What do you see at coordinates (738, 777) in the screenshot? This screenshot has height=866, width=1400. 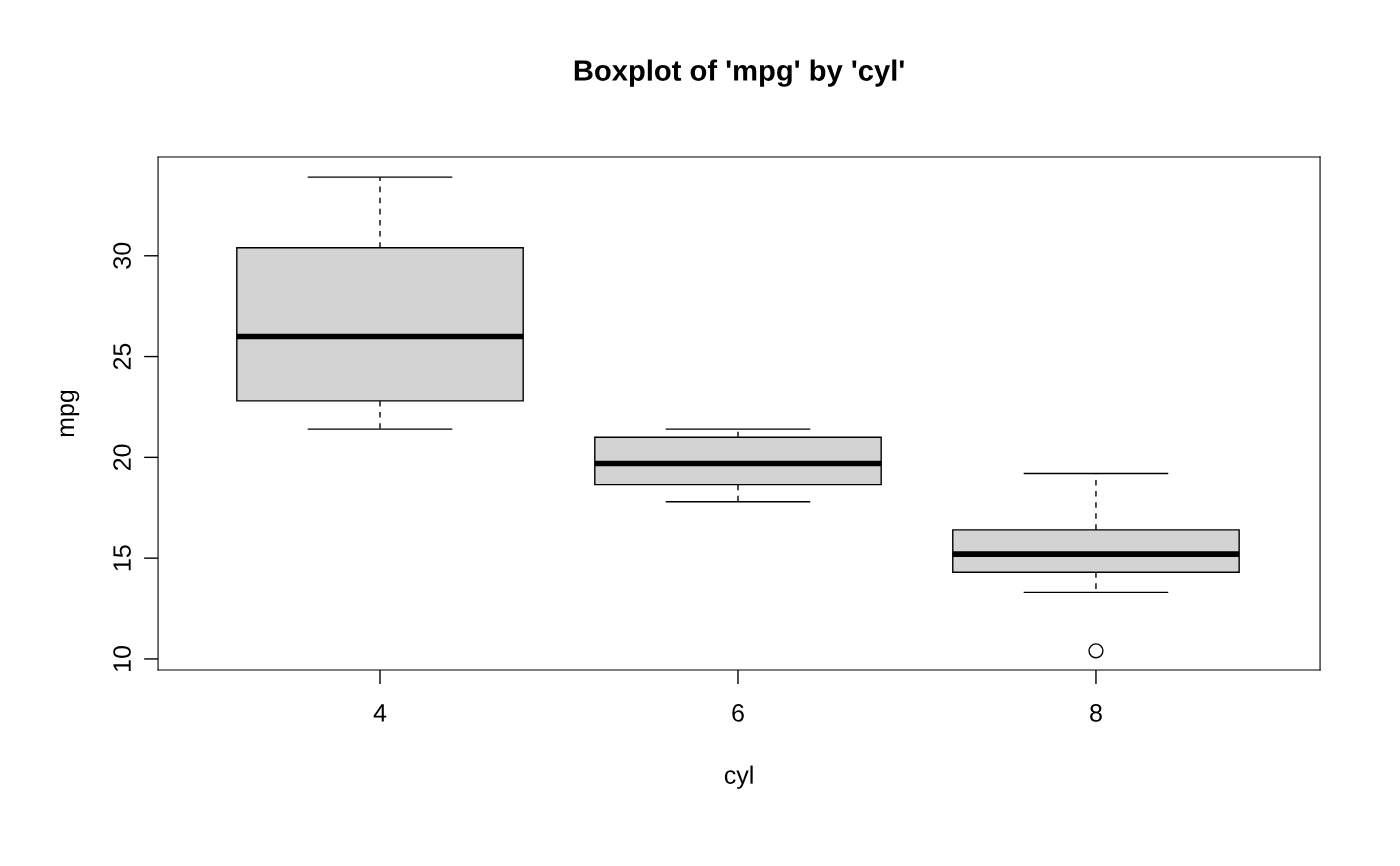 I see `x-axis-title: cyl` at bounding box center [738, 777].